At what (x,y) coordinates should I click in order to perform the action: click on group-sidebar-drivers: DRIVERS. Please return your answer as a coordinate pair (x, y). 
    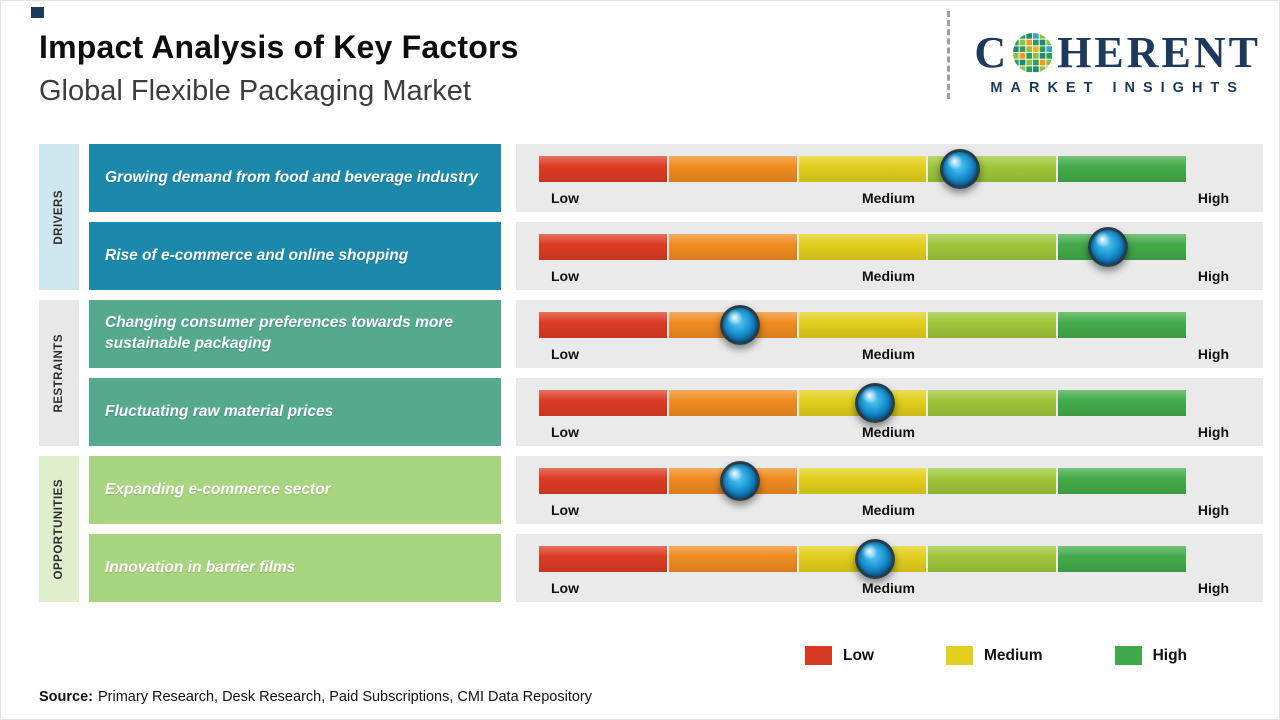
    Looking at the image, I should click on (59, 217).